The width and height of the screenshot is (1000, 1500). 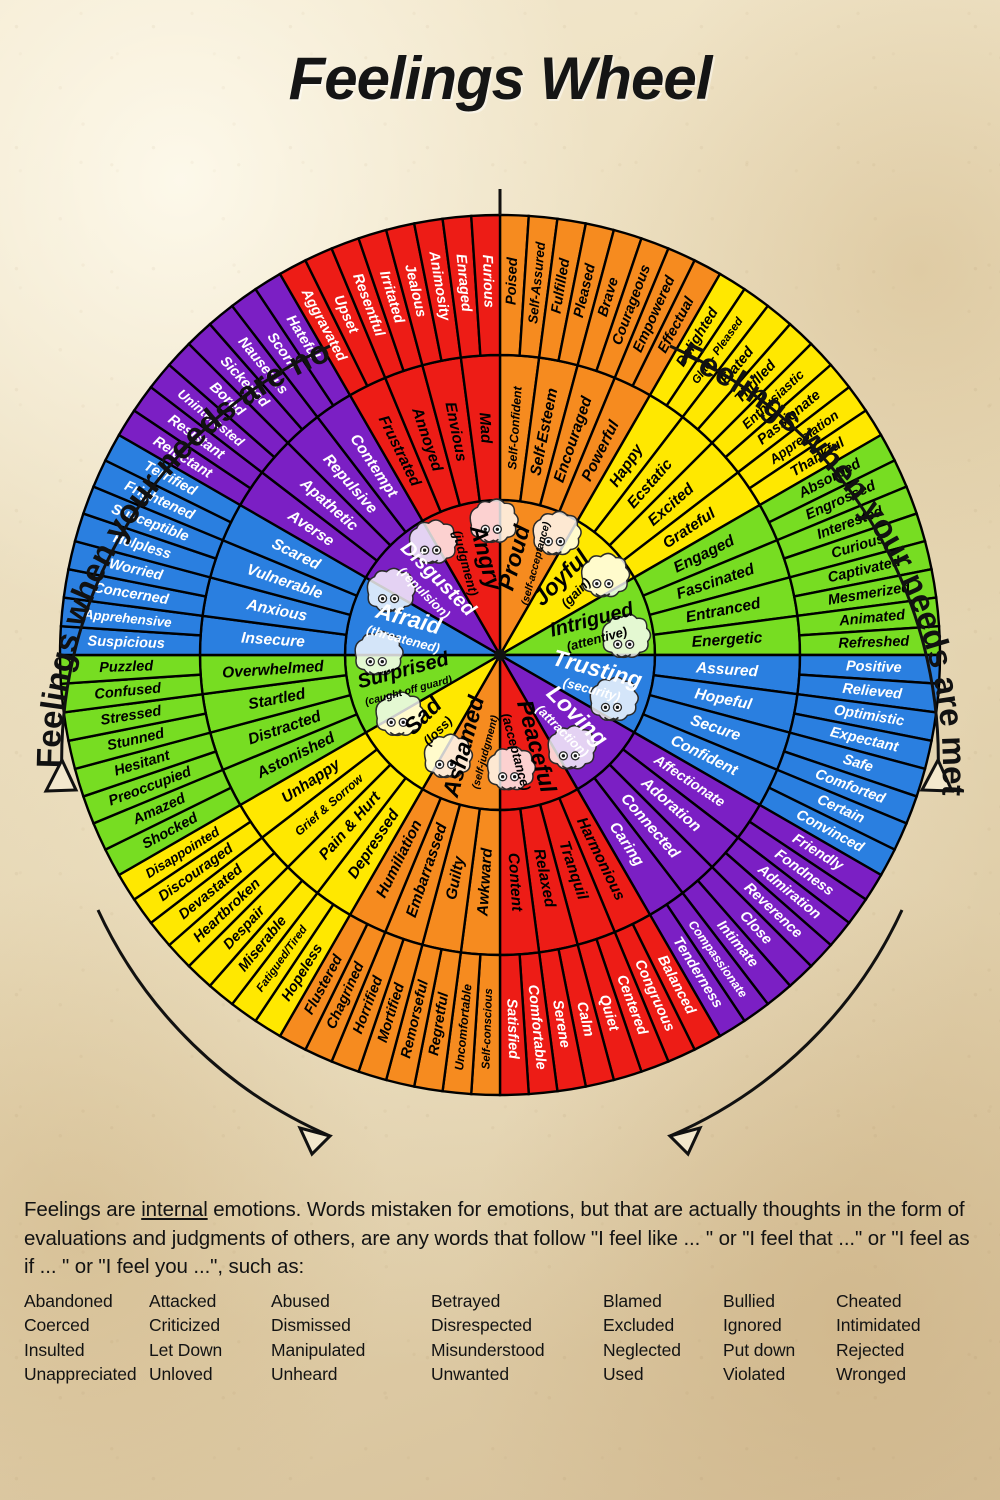 What do you see at coordinates (870, 1349) in the screenshot?
I see `mistaken-word: Rejected` at bounding box center [870, 1349].